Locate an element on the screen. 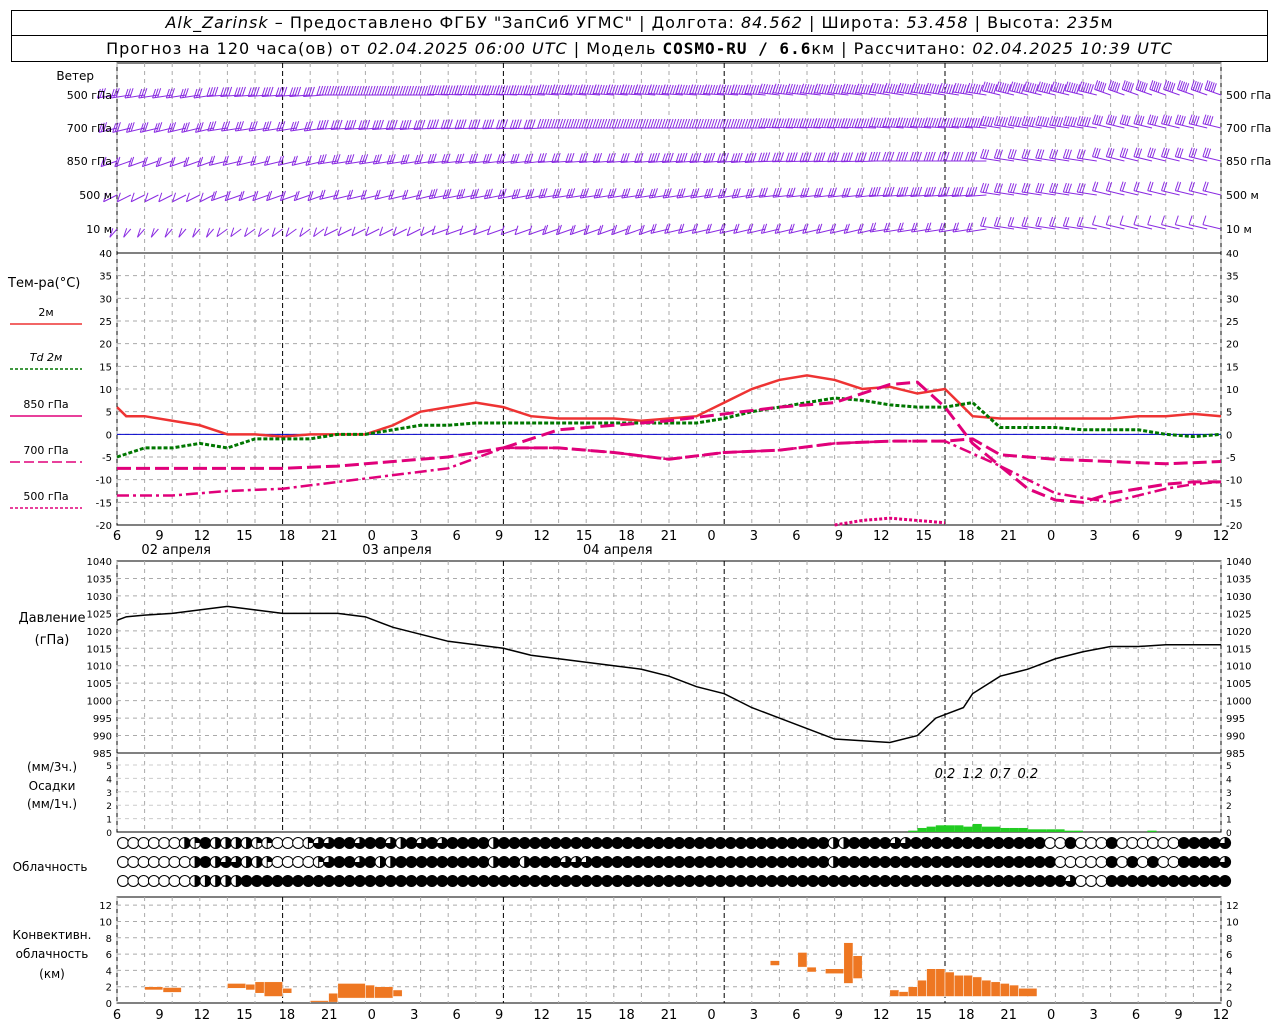 This screenshot has width=1280, height=1024. calc-label: | Рассчитано: is located at coordinates (904, 48).